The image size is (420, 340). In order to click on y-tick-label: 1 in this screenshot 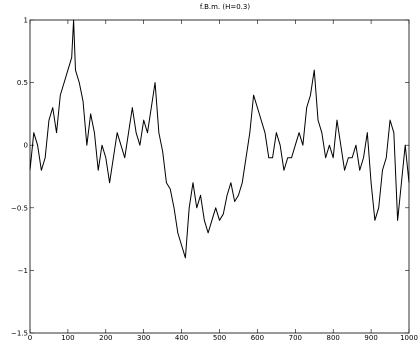, I will do `click(26, 21)`.